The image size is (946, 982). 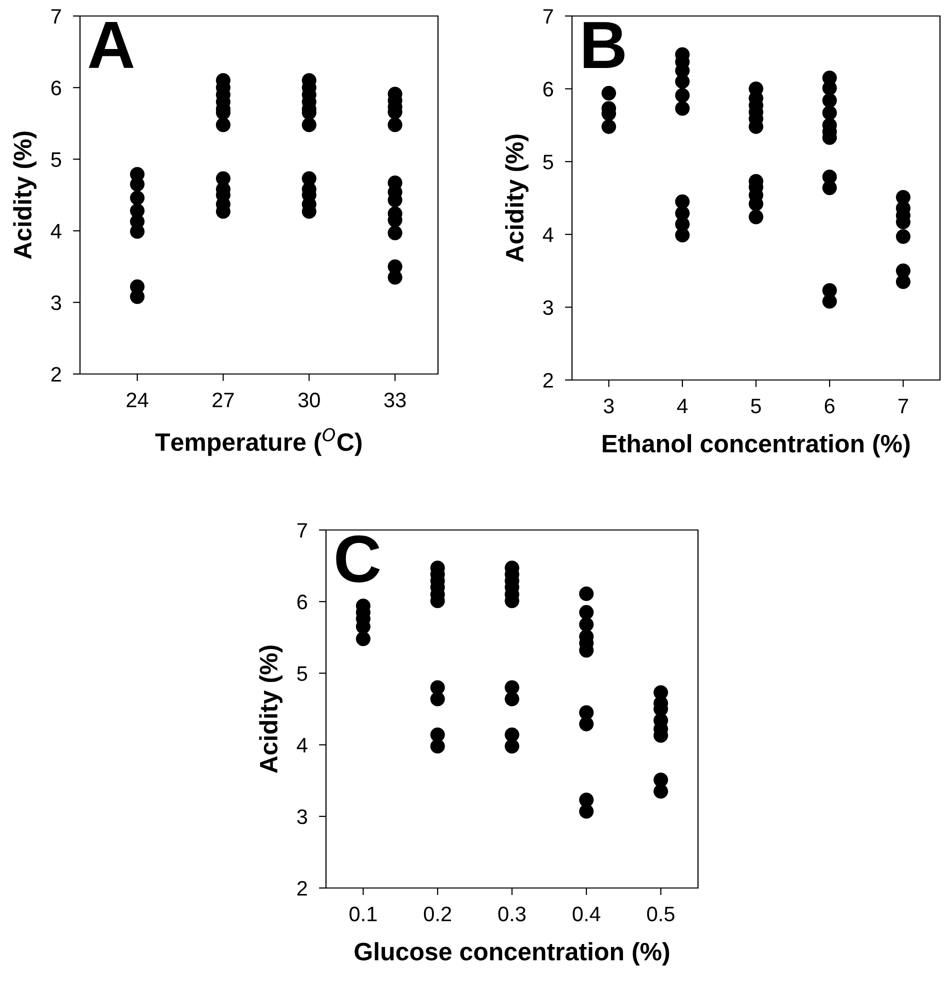 What do you see at coordinates (137, 400) in the screenshot?
I see `x-tick-label: 24` at bounding box center [137, 400].